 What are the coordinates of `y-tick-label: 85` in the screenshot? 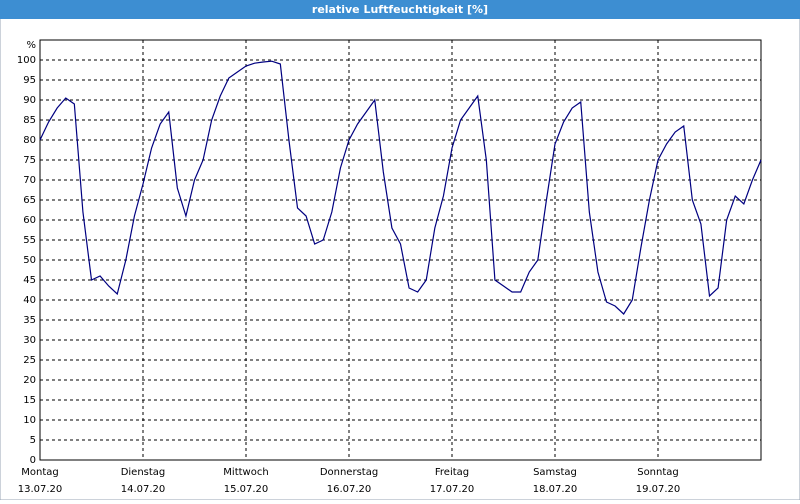 It's located at (29, 120).